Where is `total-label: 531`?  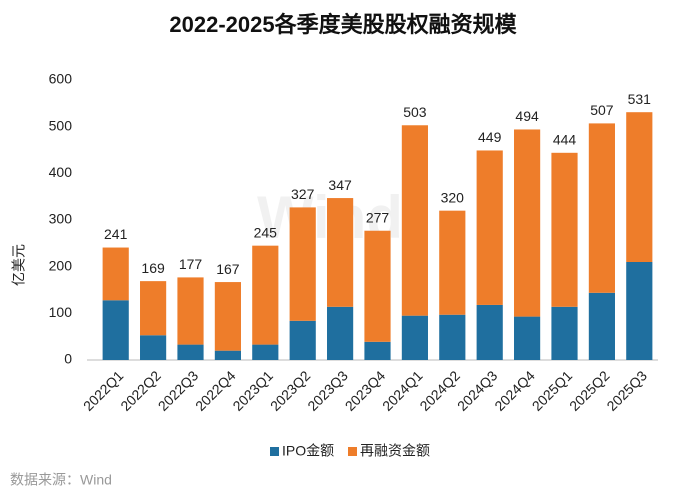
total-label: 531 is located at coordinates (640, 99).